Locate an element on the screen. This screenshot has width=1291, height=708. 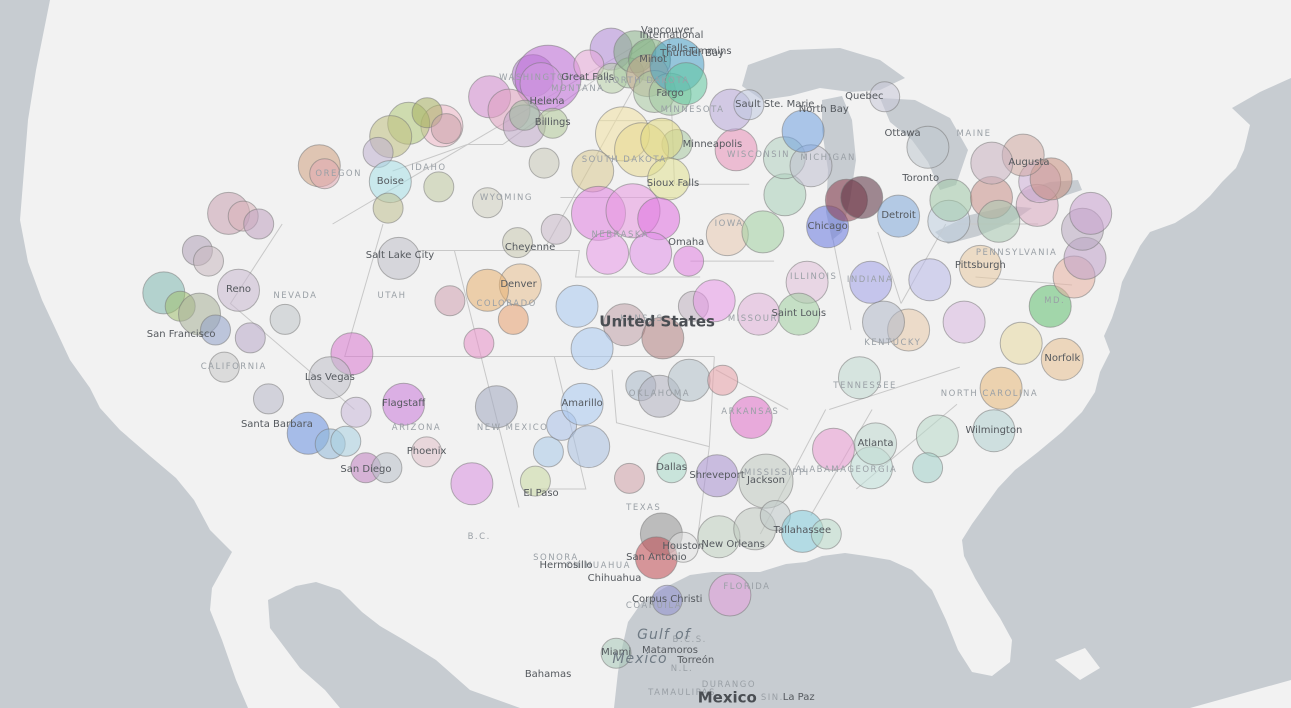
state-border is located at coordinates (660, 408).